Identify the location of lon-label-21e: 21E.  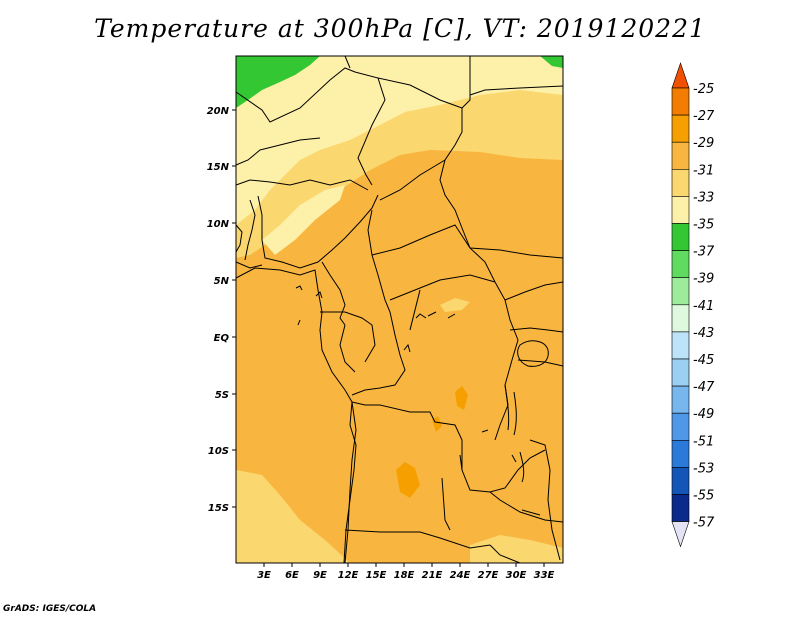
(432, 575).